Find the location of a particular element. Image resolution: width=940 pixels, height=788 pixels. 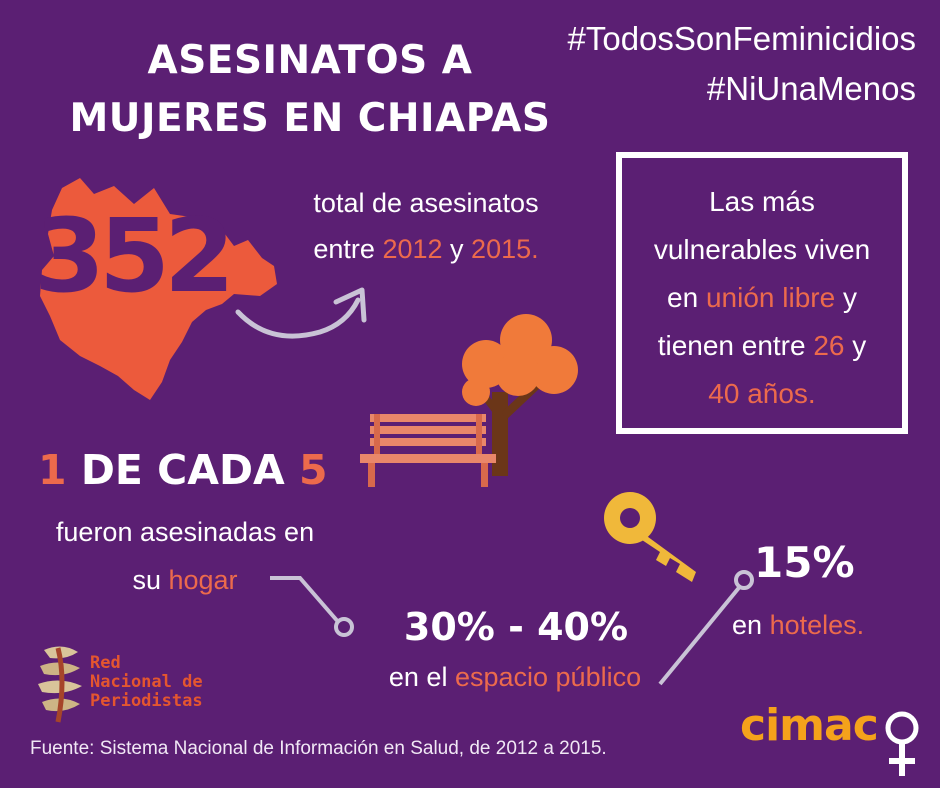

vulnerable-line-3: en unión libre y is located at coordinates (762, 298).